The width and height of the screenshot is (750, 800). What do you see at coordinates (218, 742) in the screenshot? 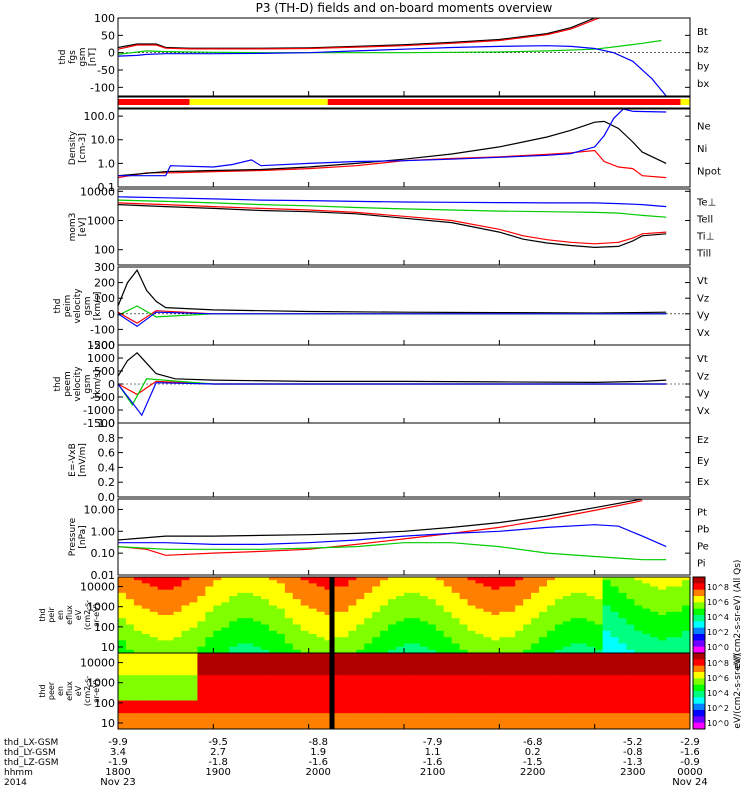
I see `x-row-value: -9.5` at bounding box center [218, 742].